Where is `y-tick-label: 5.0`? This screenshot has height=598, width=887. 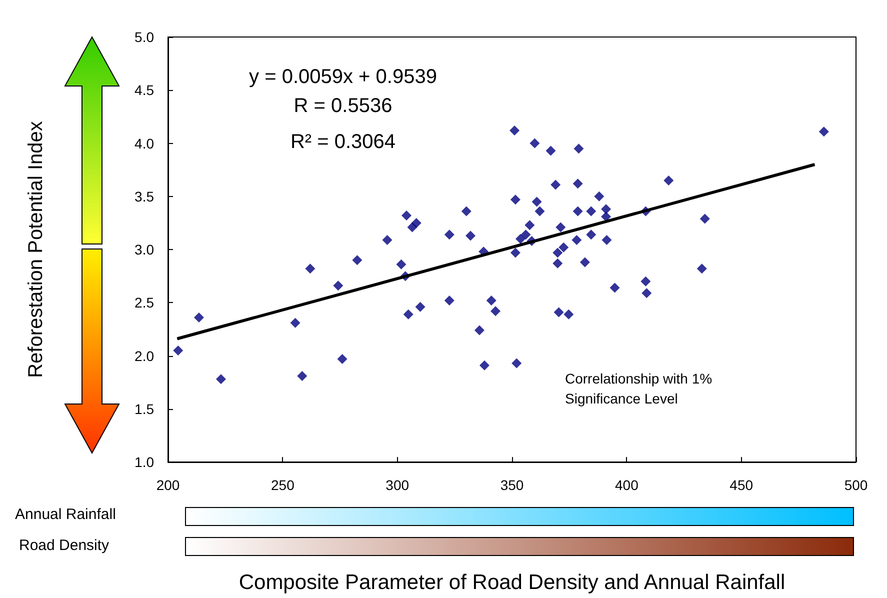 y-tick-label: 5.0 is located at coordinates (144, 37).